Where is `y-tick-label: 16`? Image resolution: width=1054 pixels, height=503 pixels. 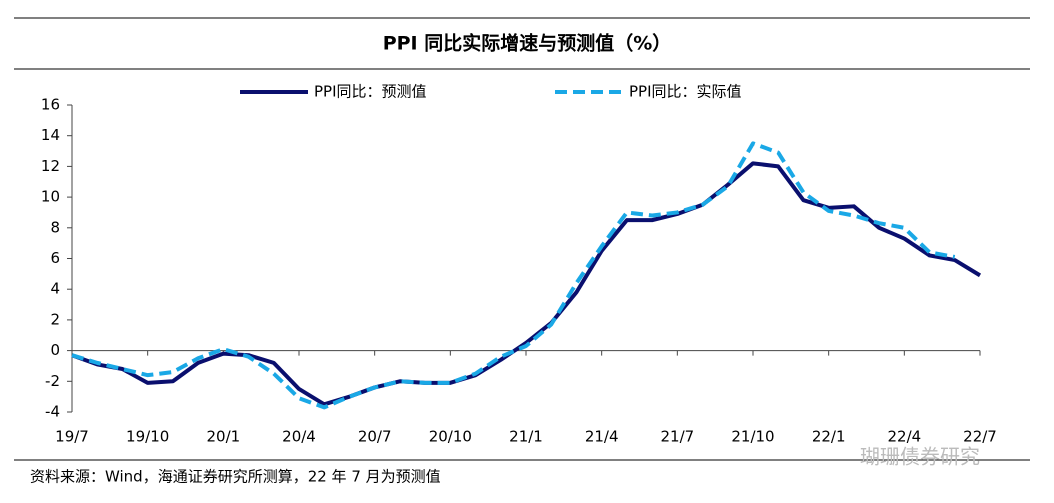 y-tick-label: 16 is located at coordinates (50, 105).